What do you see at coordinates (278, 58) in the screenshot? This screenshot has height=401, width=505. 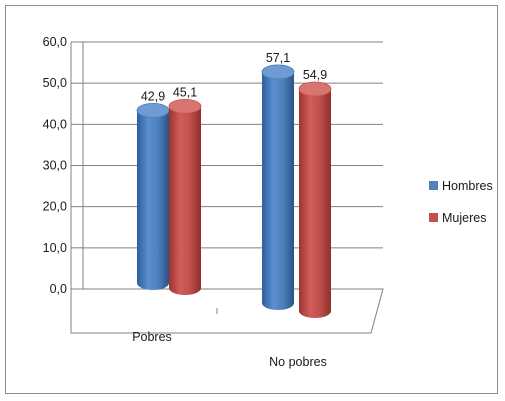 I see `data-label: 57,1` at bounding box center [278, 58].